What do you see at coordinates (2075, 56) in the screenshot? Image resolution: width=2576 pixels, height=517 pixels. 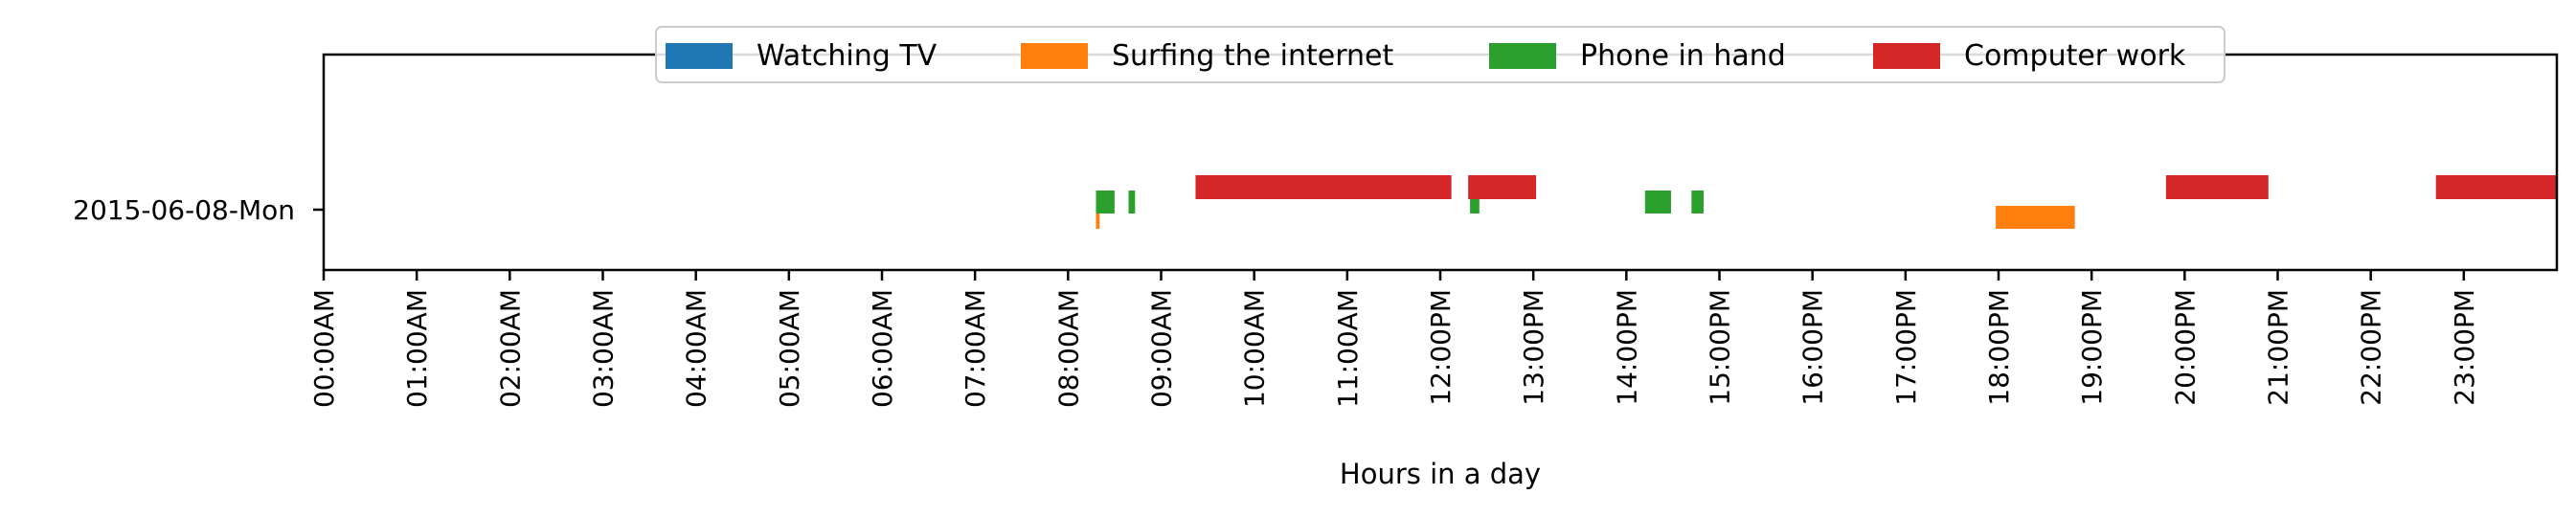 I see `legend-label-3: Computer work` at bounding box center [2075, 56].